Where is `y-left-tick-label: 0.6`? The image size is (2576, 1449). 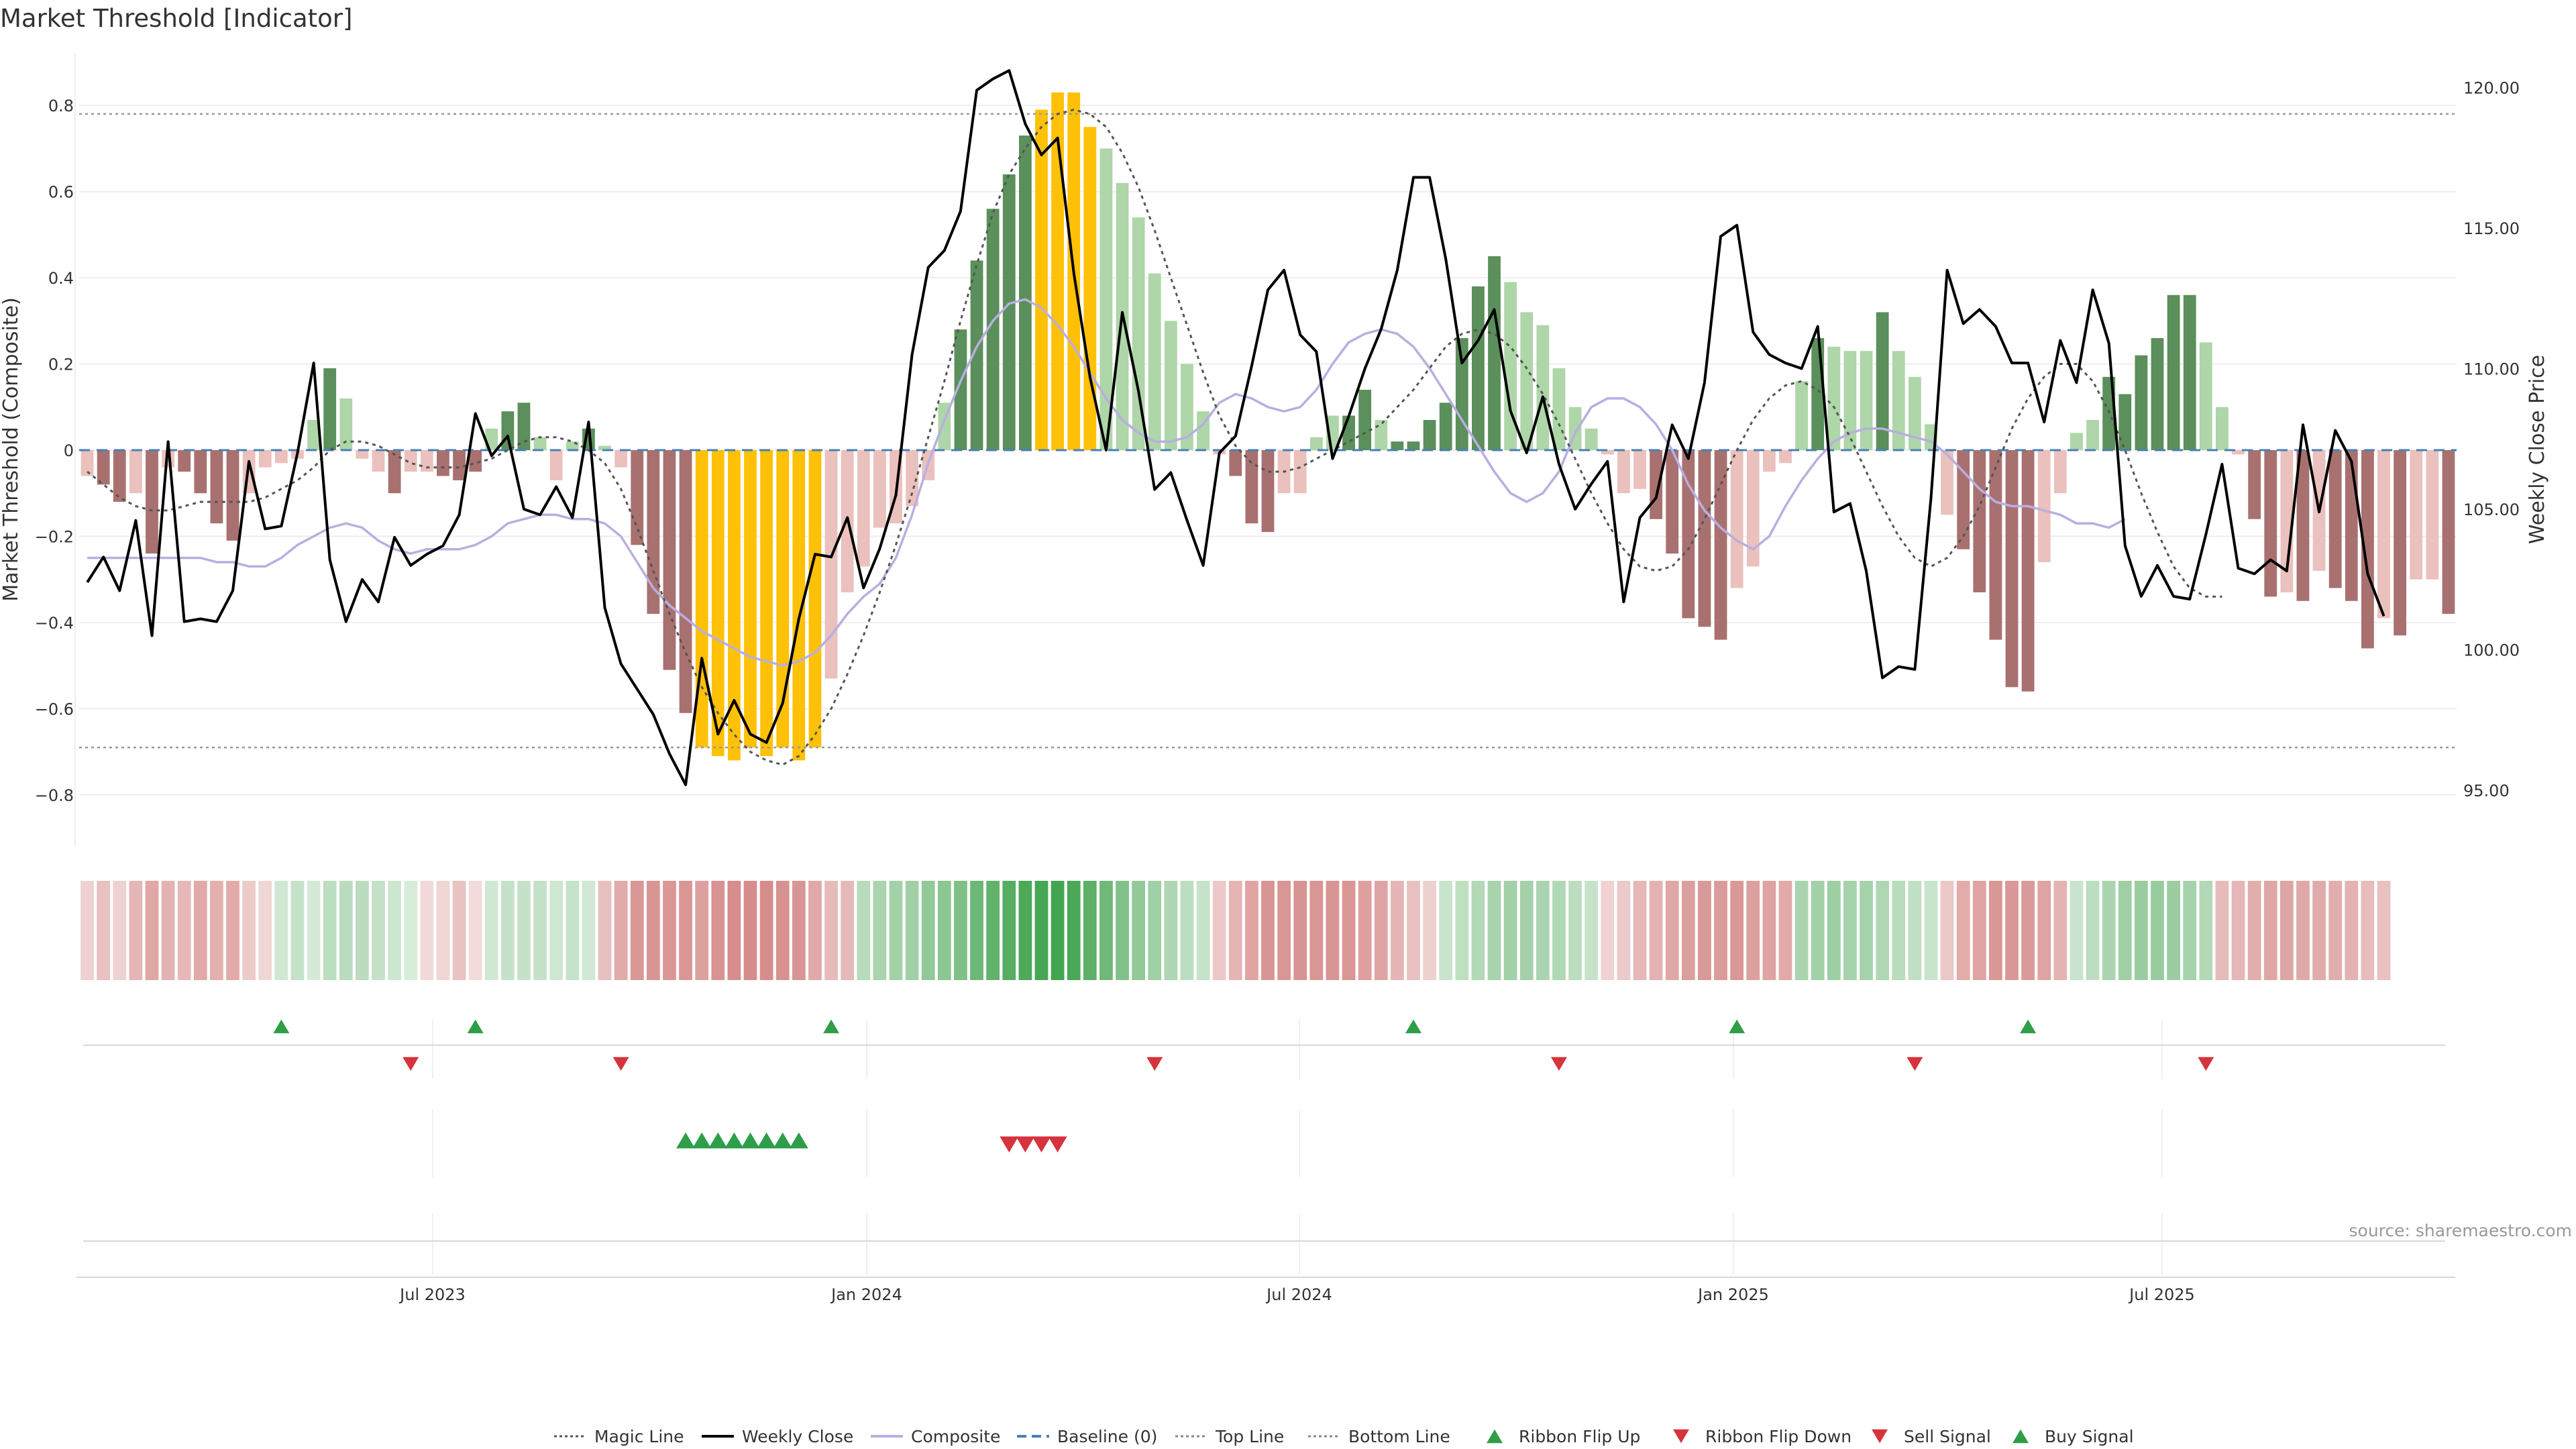
y-left-tick-label: 0.6 is located at coordinates (61, 192).